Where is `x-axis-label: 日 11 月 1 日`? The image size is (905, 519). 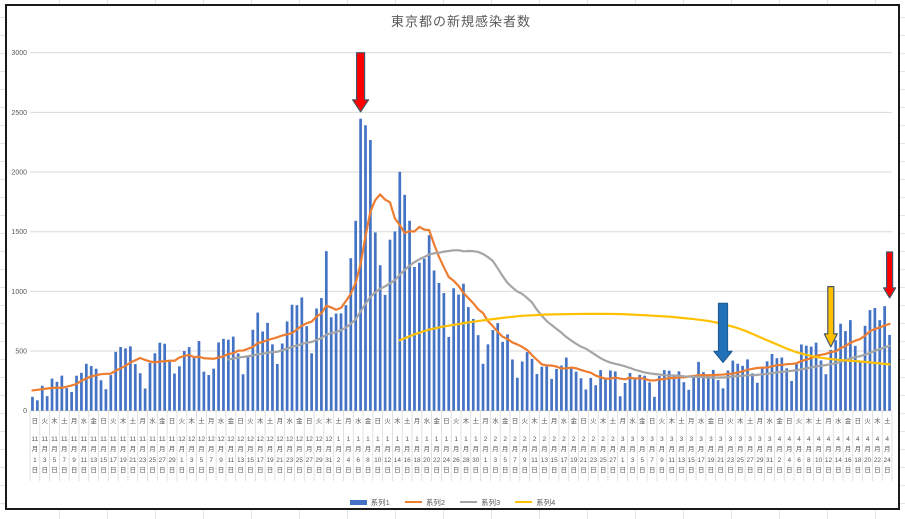 x-axis-label: 日 11 月 1 日 is located at coordinates (35, 446).